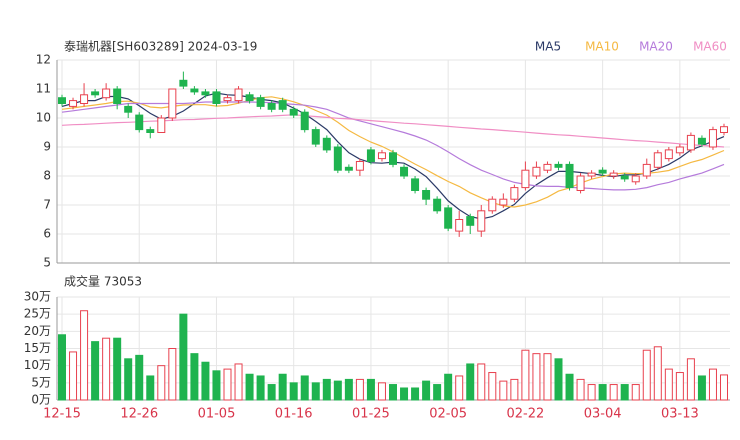  Describe the element at coordinates (47, 234) in the screenshot. I see `y-tick-label: 6` at that location.